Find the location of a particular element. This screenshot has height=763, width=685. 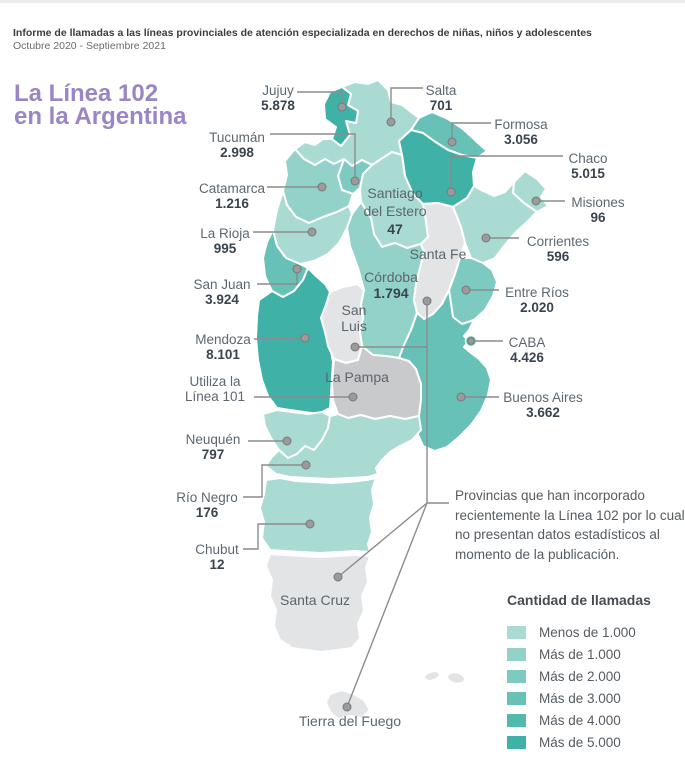

legend-item: Más de 2.000 is located at coordinates (579, 676).